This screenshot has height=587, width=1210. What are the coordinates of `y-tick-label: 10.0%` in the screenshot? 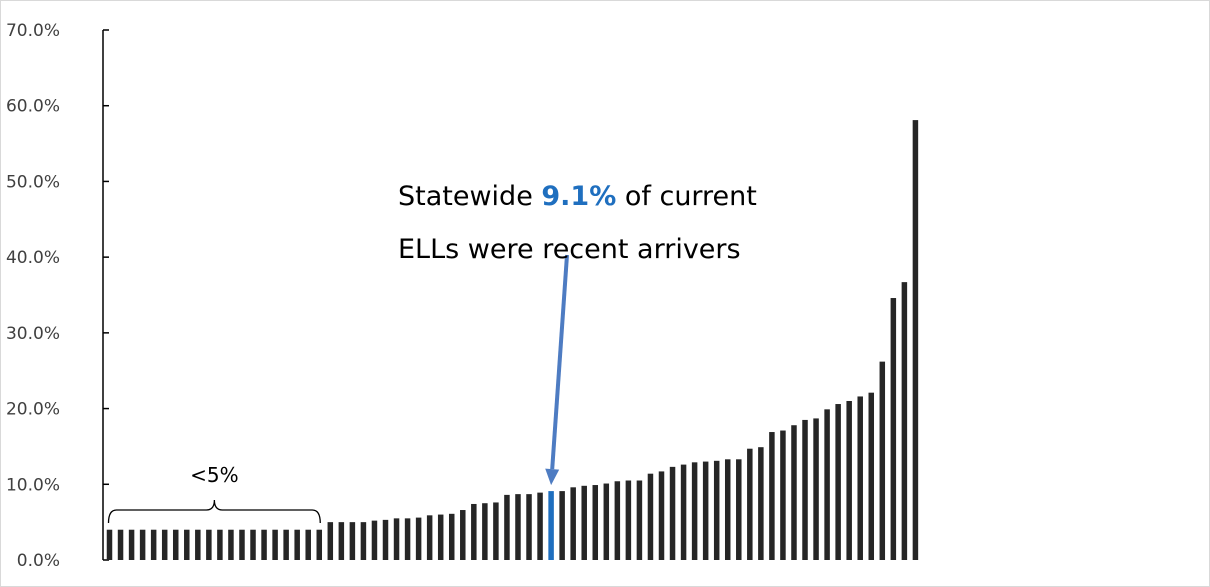 It's located at (33, 485).